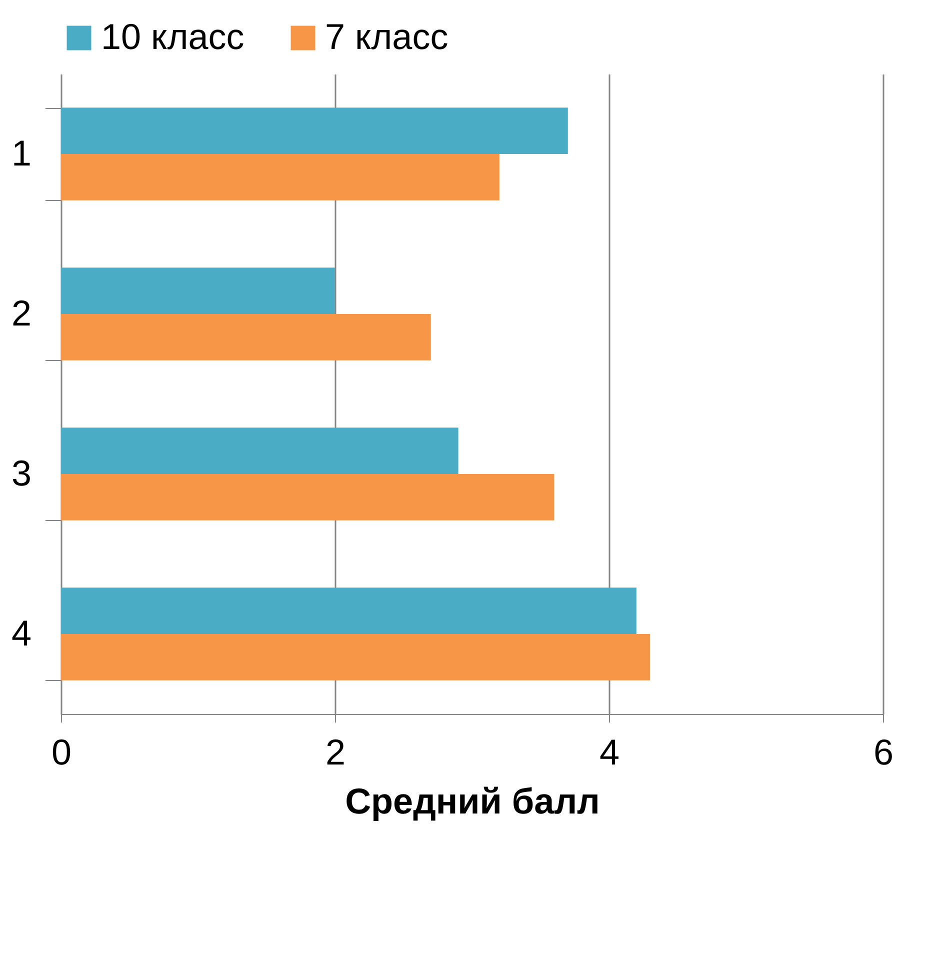  I want to click on x-tick-label: 0, so click(61, 752).